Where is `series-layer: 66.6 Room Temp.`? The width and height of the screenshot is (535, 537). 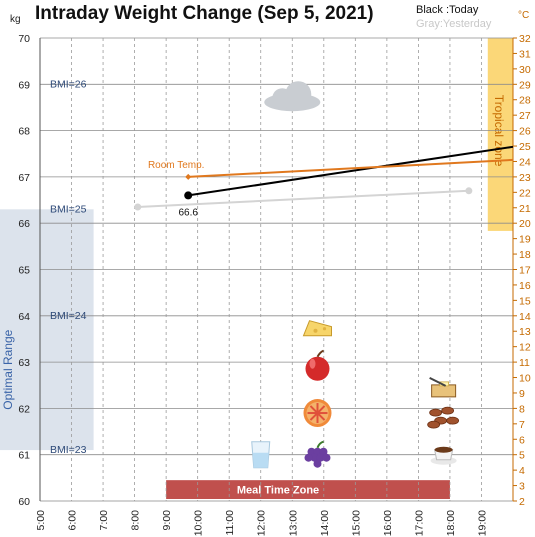 series-layer: 66.6 Room Temp. is located at coordinates (324, 181).